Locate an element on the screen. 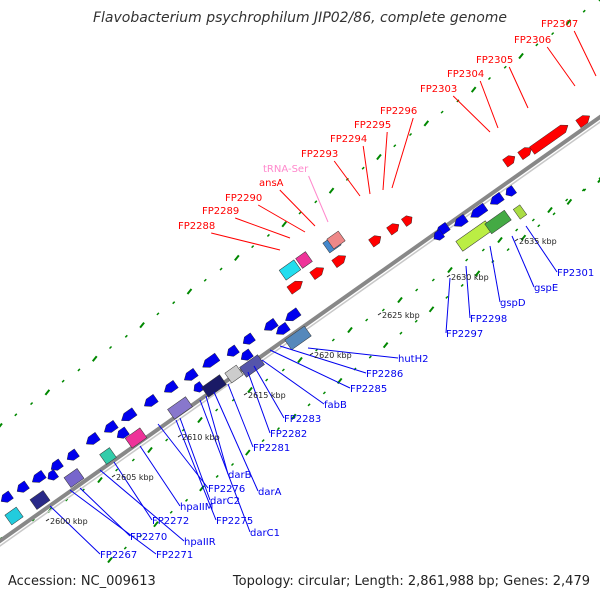 This screenshot has height=600, width=600. feature-box-lavender-shape is located at coordinates (180, 408).